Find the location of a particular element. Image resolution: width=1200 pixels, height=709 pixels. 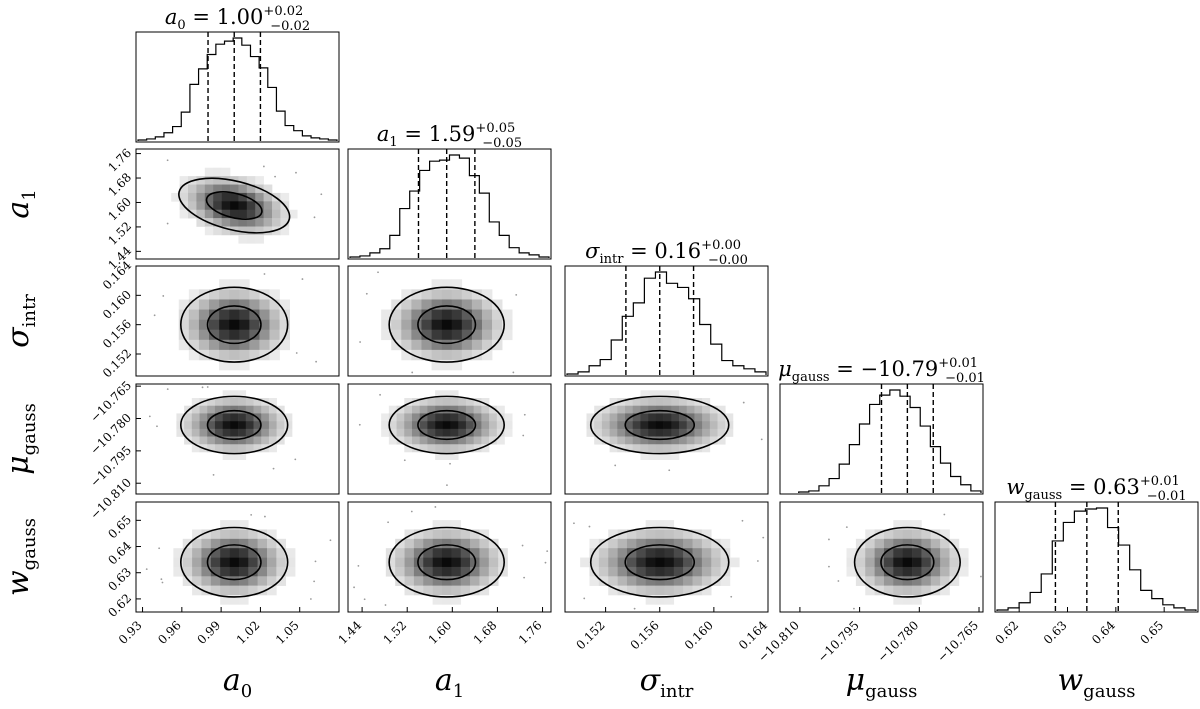

y-axis-label-sigma_intr: σintr is located at coordinates (20, 321).